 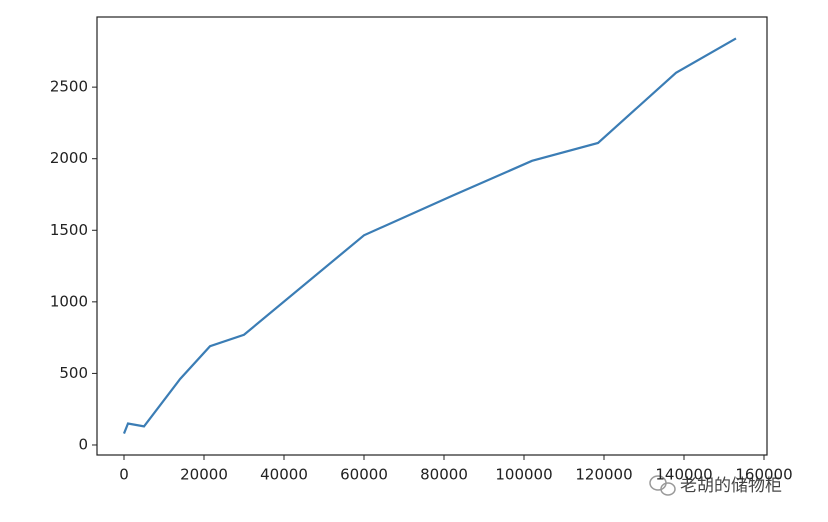 I want to click on x-tick-label: 160000, so click(x=763, y=475).